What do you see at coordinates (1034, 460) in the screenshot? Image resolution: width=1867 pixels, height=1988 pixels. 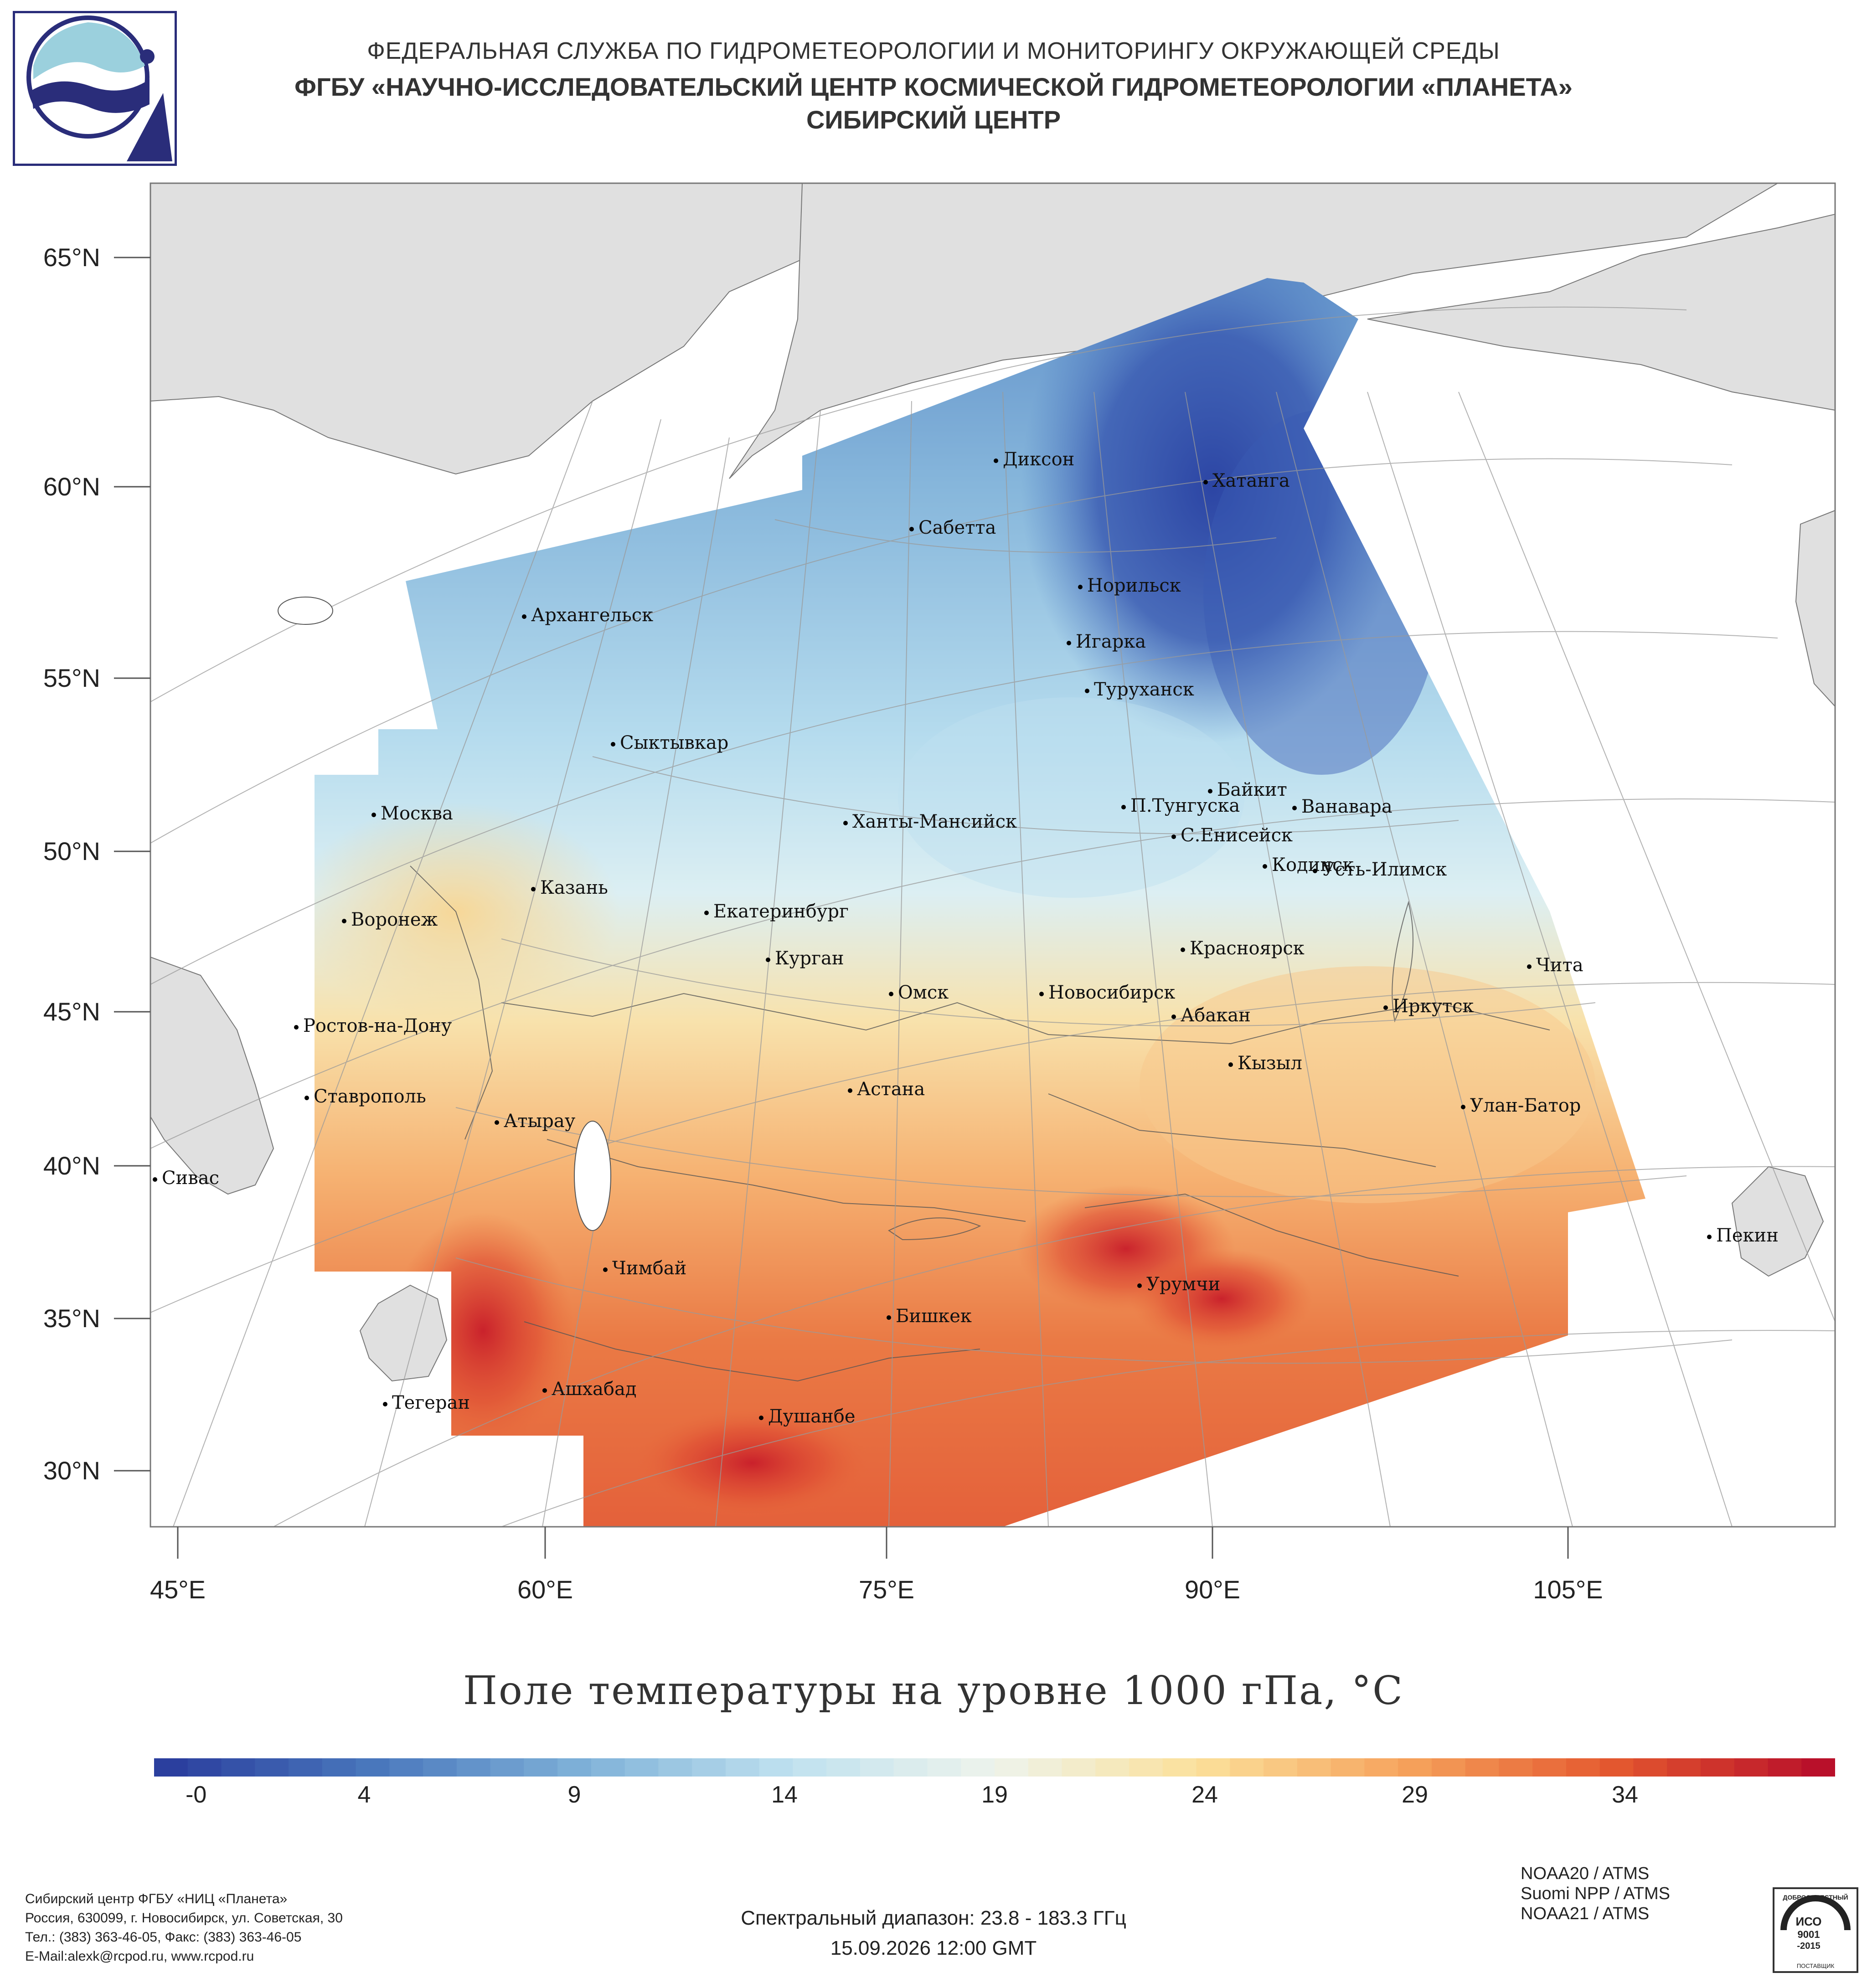 I see `city-label: Диксон` at bounding box center [1034, 460].